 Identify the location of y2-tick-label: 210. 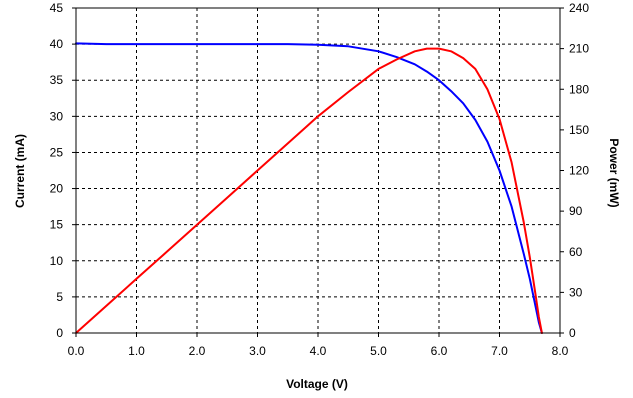
(579, 49).